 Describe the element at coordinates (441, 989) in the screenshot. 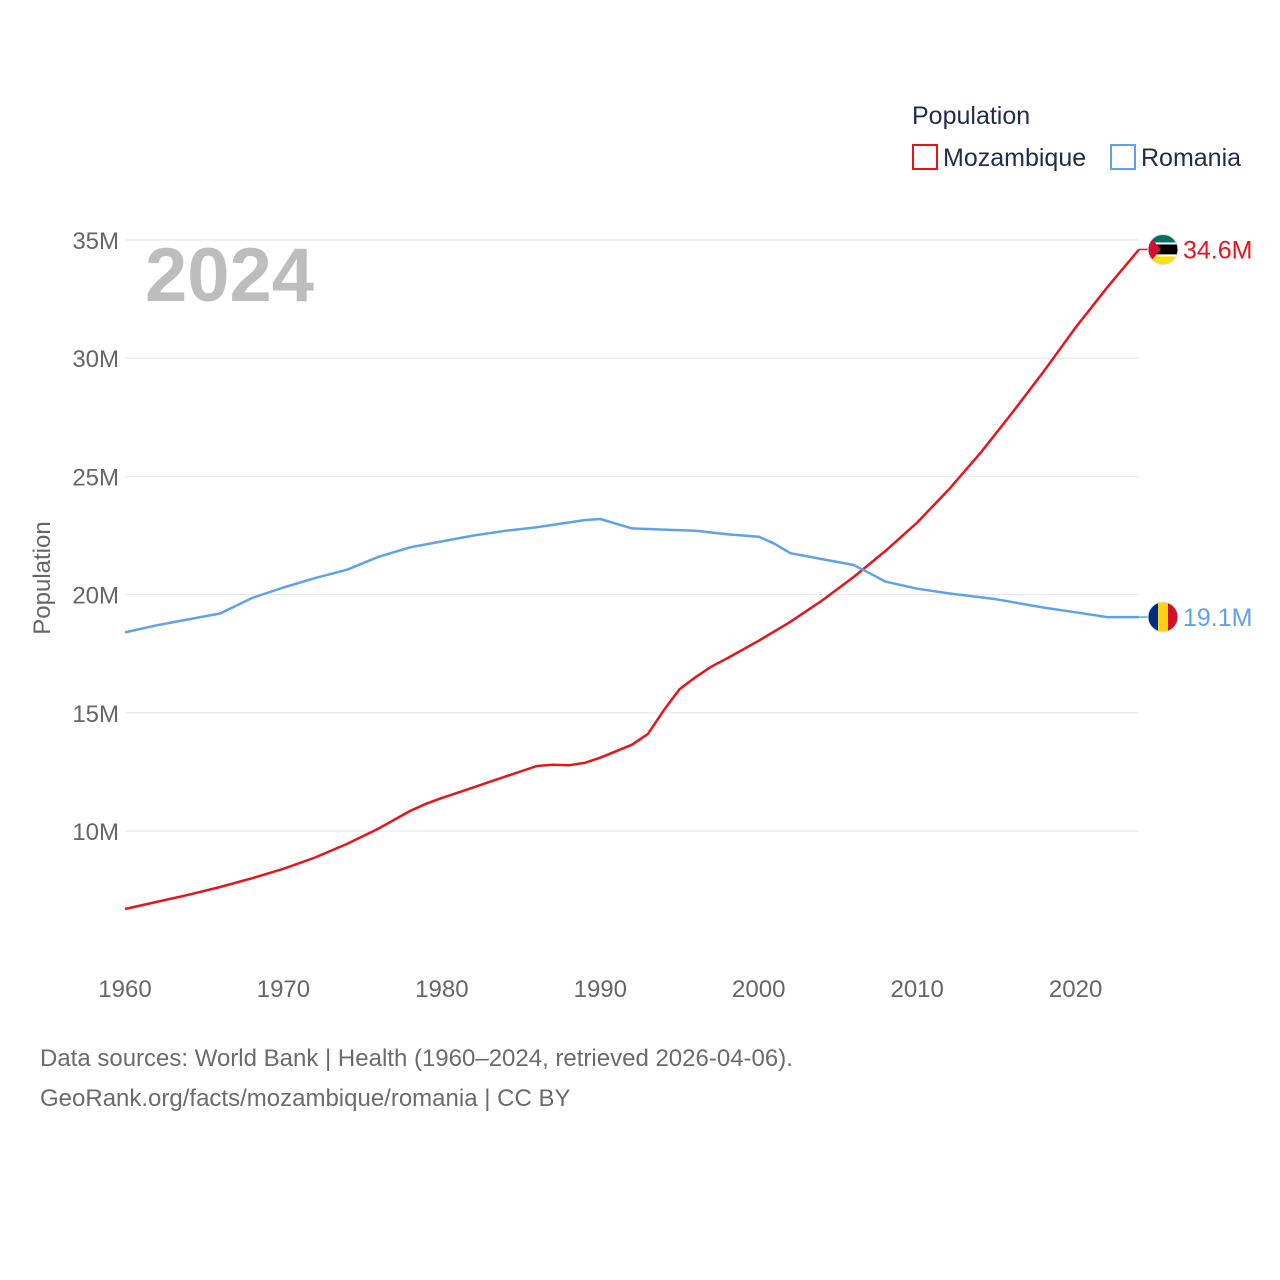

I see `x-tick-1980: 1980` at that location.